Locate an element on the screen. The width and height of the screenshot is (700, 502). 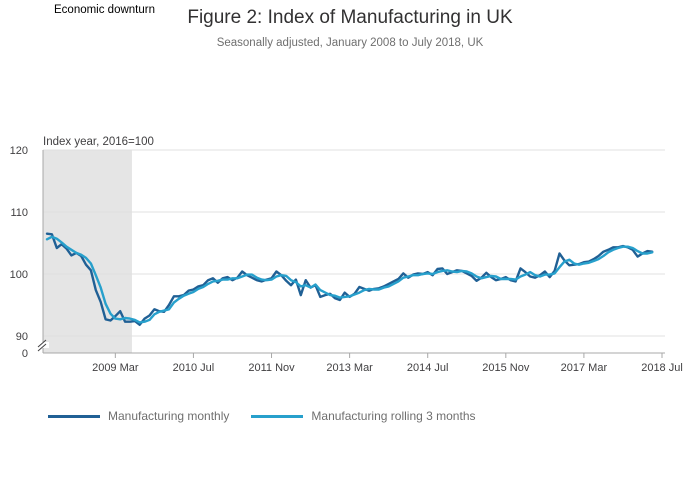
y-tick-label: 90 is located at coordinates (22, 337).